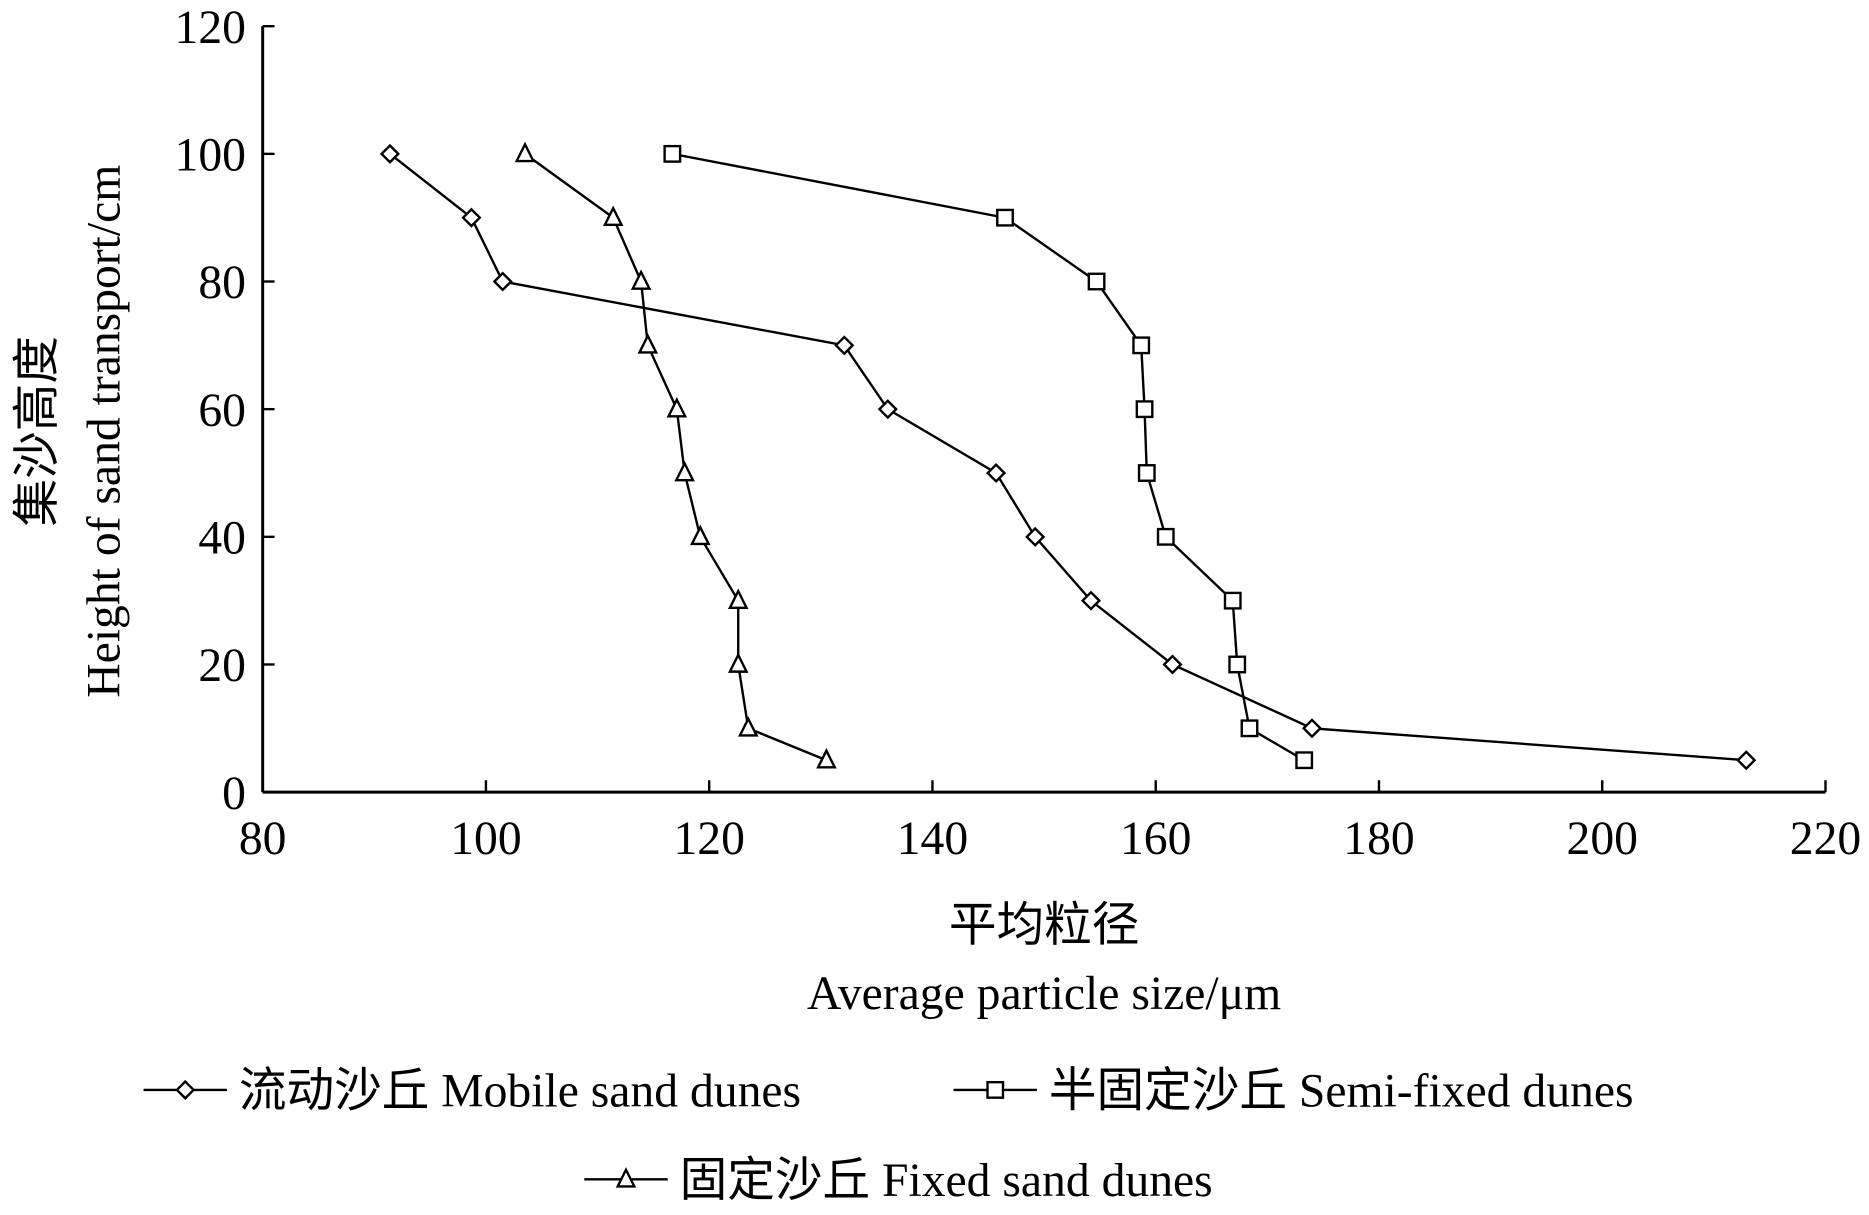 This screenshot has width=1869, height=1215. Describe the element at coordinates (222, 411) in the screenshot. I see `y-tick-label: 60` at that location.